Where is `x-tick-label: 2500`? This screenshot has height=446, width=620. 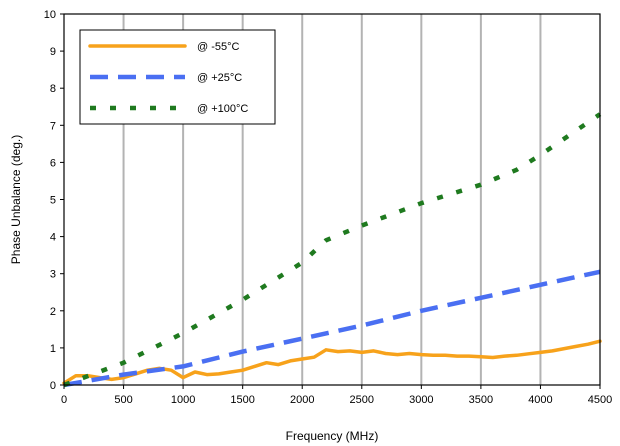 x-tick-label: 2500 is located at coordinates (362, 400).